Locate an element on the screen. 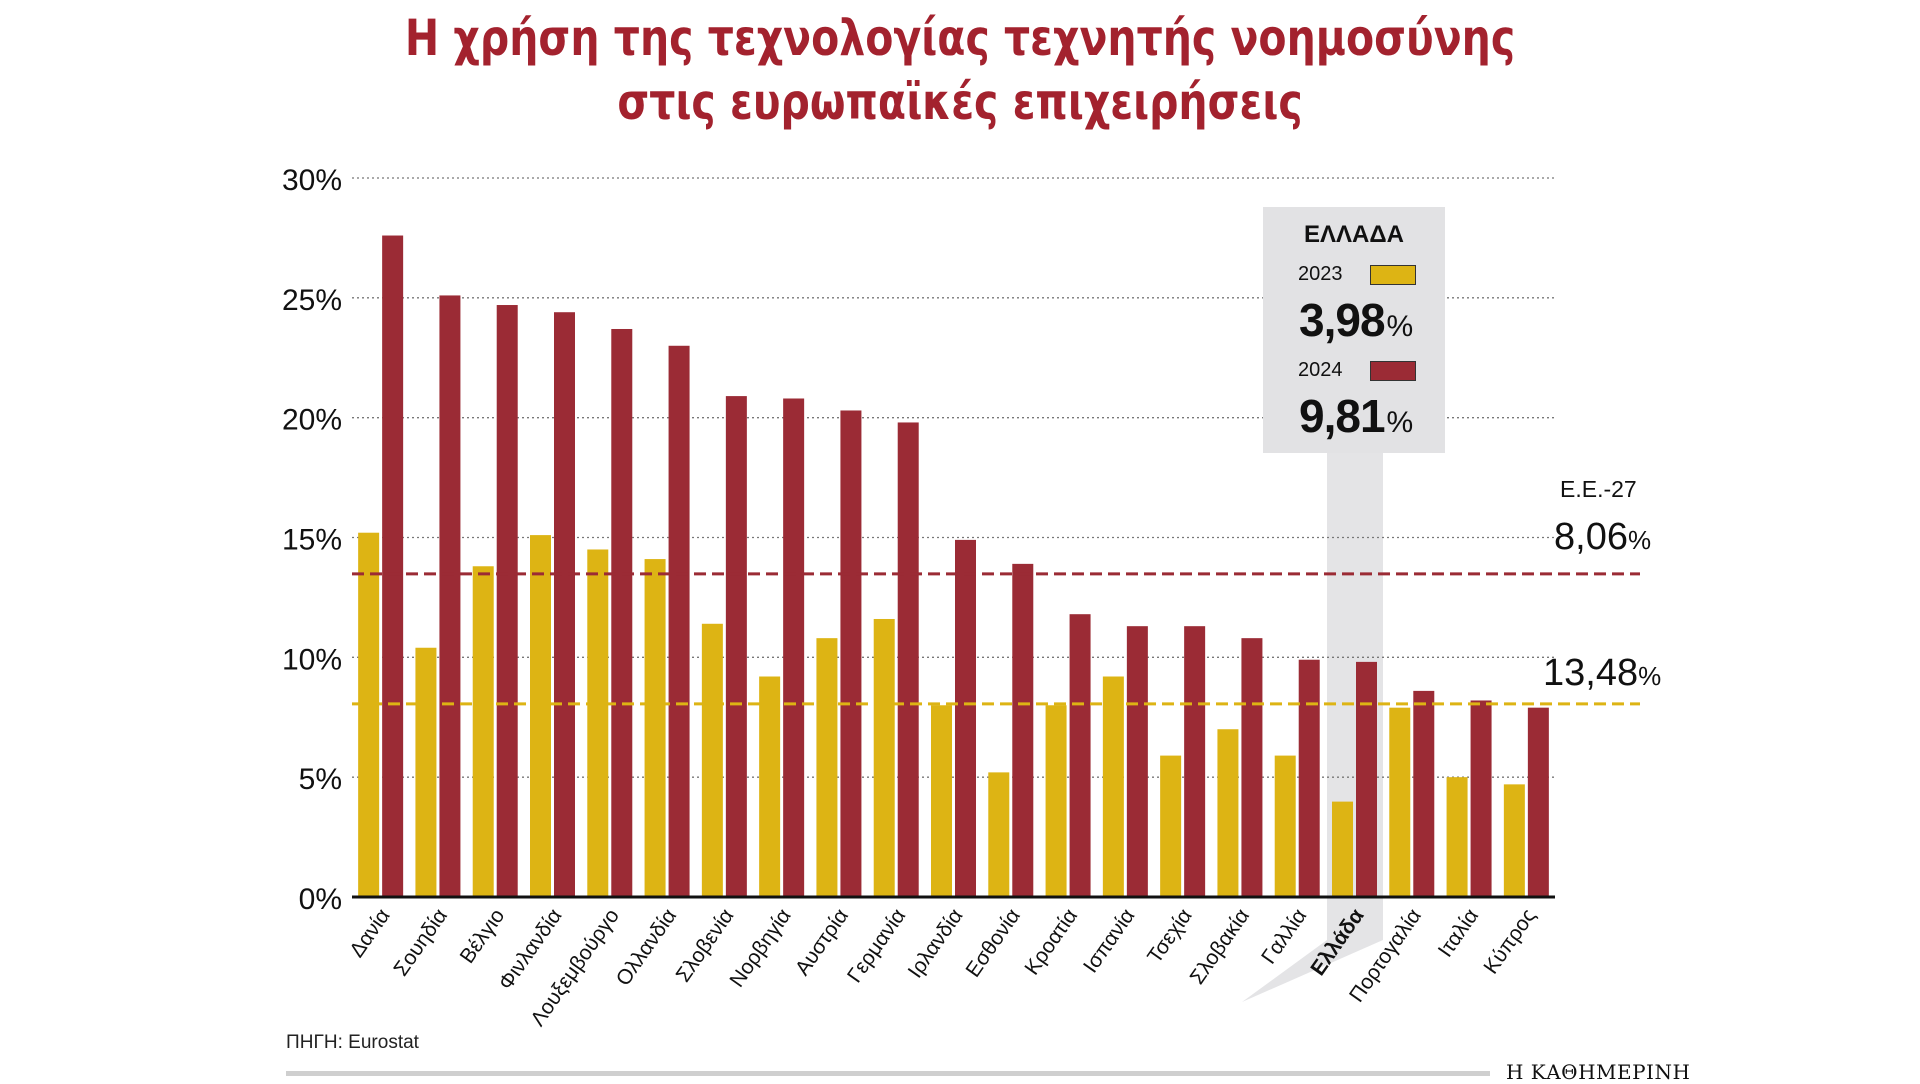  y-tick-label: 20% is located at coordinates (312, 420).